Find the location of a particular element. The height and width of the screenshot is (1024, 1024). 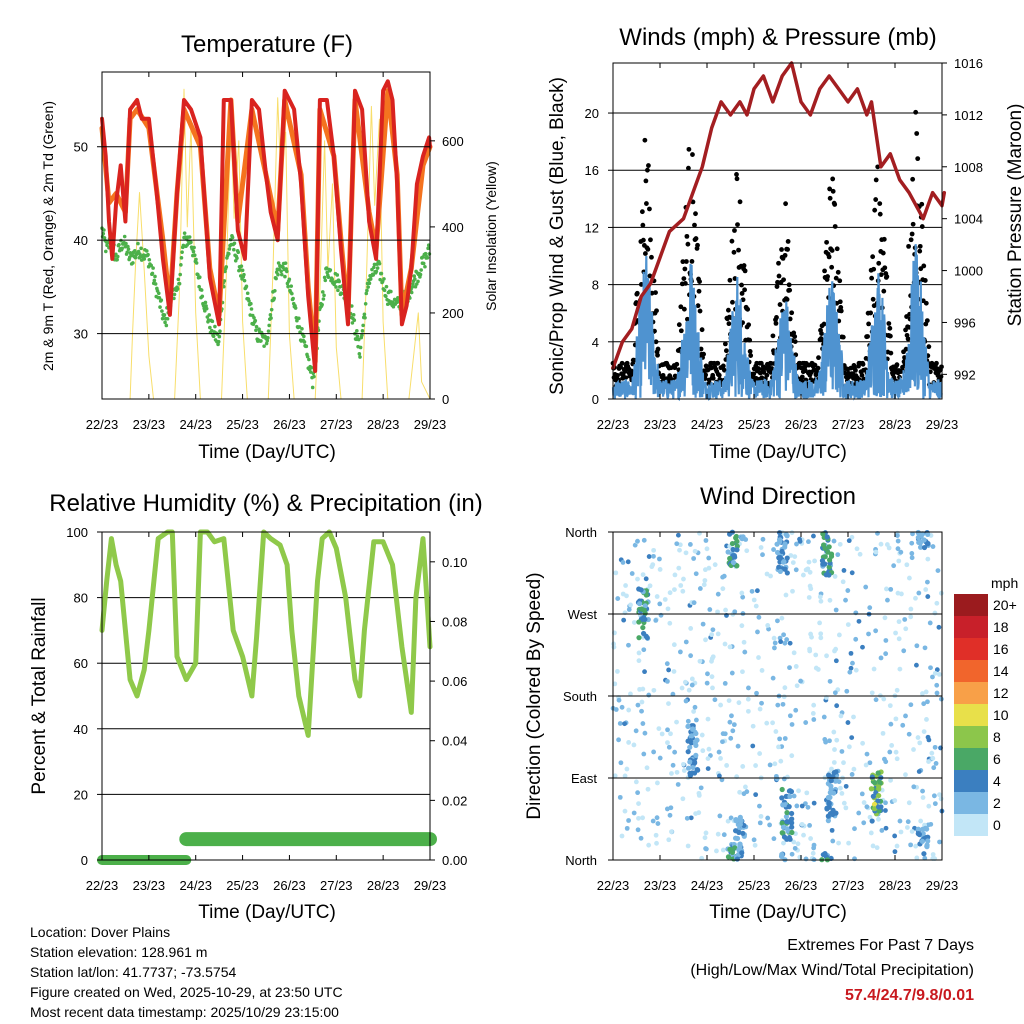

x-tick-label: 22/23 is located at coordinates (102, 885).